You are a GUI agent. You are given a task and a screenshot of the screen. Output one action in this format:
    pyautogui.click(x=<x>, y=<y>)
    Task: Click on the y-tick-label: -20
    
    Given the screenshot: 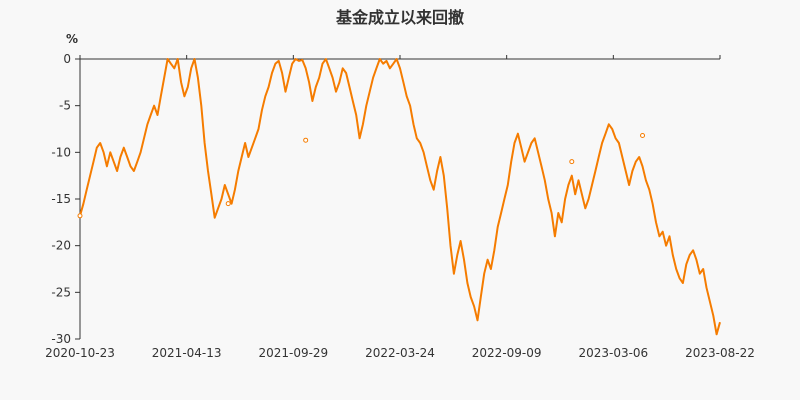 What is the action you would take?
    pyautogui.click(x=61, y=246)
    